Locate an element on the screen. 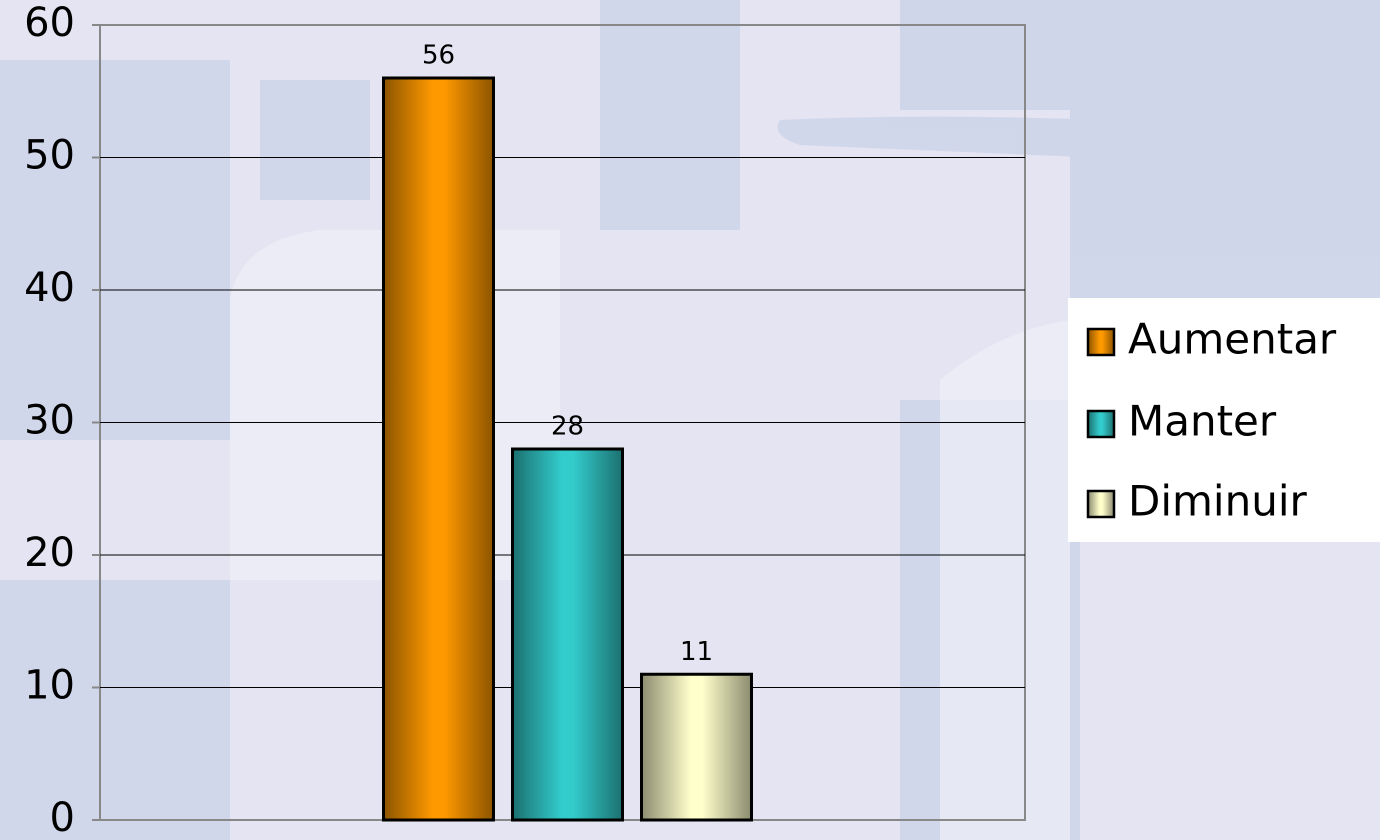 This screenshot has width=1380, height=840. y-tick-label: 60 is located at coordinates (49, 23).